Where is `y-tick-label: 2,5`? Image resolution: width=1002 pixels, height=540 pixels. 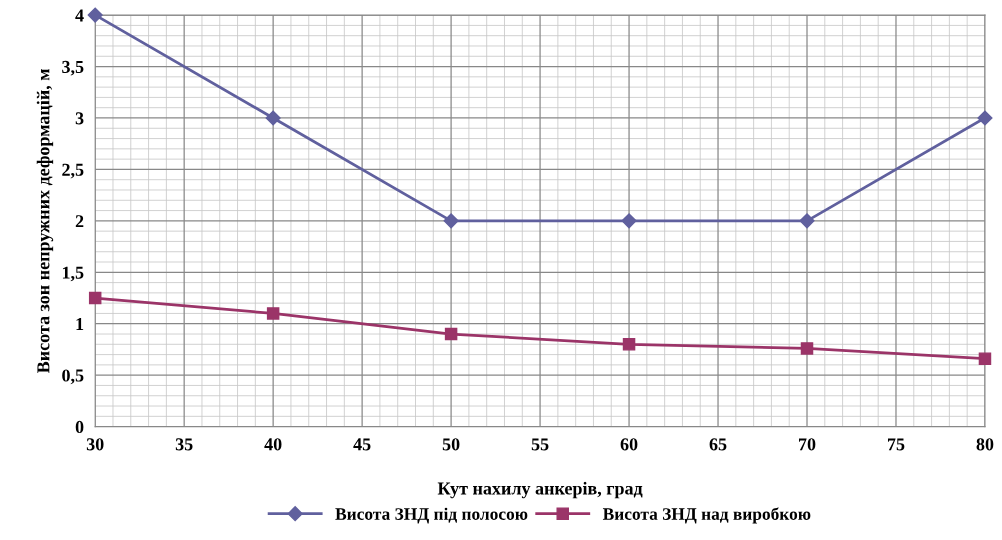 y-tick-label: 2,5 is located at coordinates (73, 171).